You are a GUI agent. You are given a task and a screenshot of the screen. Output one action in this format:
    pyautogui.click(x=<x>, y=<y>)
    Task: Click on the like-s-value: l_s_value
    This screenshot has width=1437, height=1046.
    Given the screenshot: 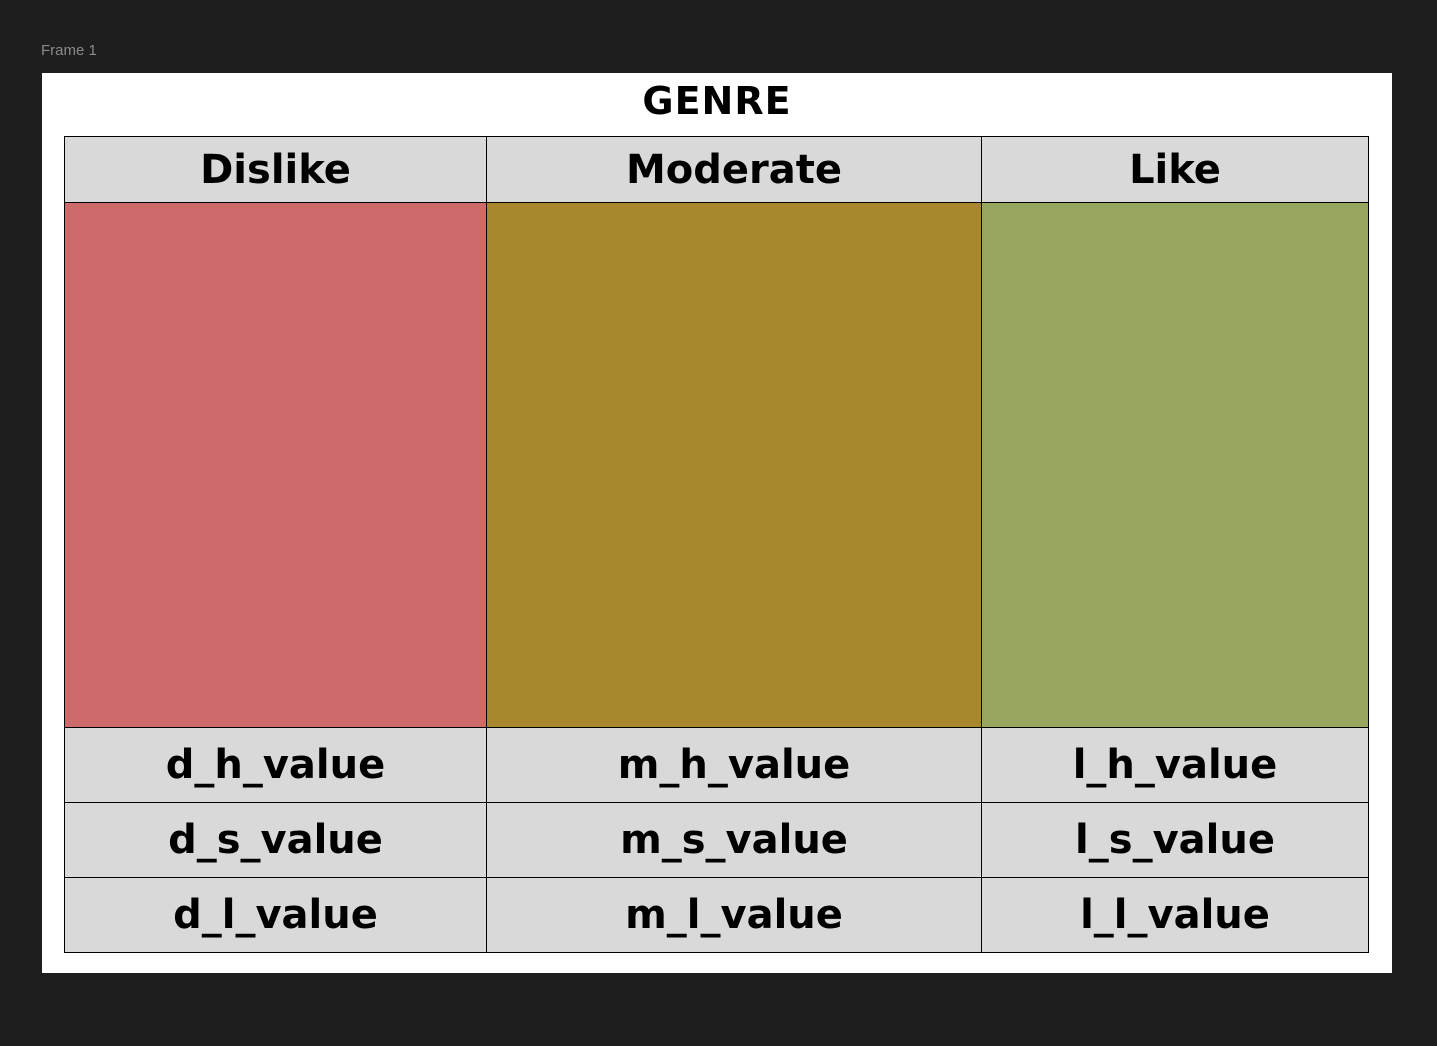 What is the action you would take?
    pyautogui.click(x=1175, y=840)
    